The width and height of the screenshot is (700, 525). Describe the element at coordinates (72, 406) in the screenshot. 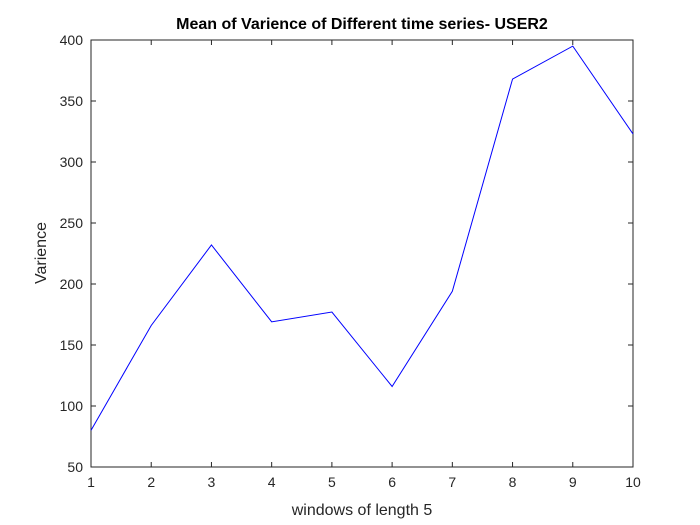

I see `y-tick-label: 100` at that location.